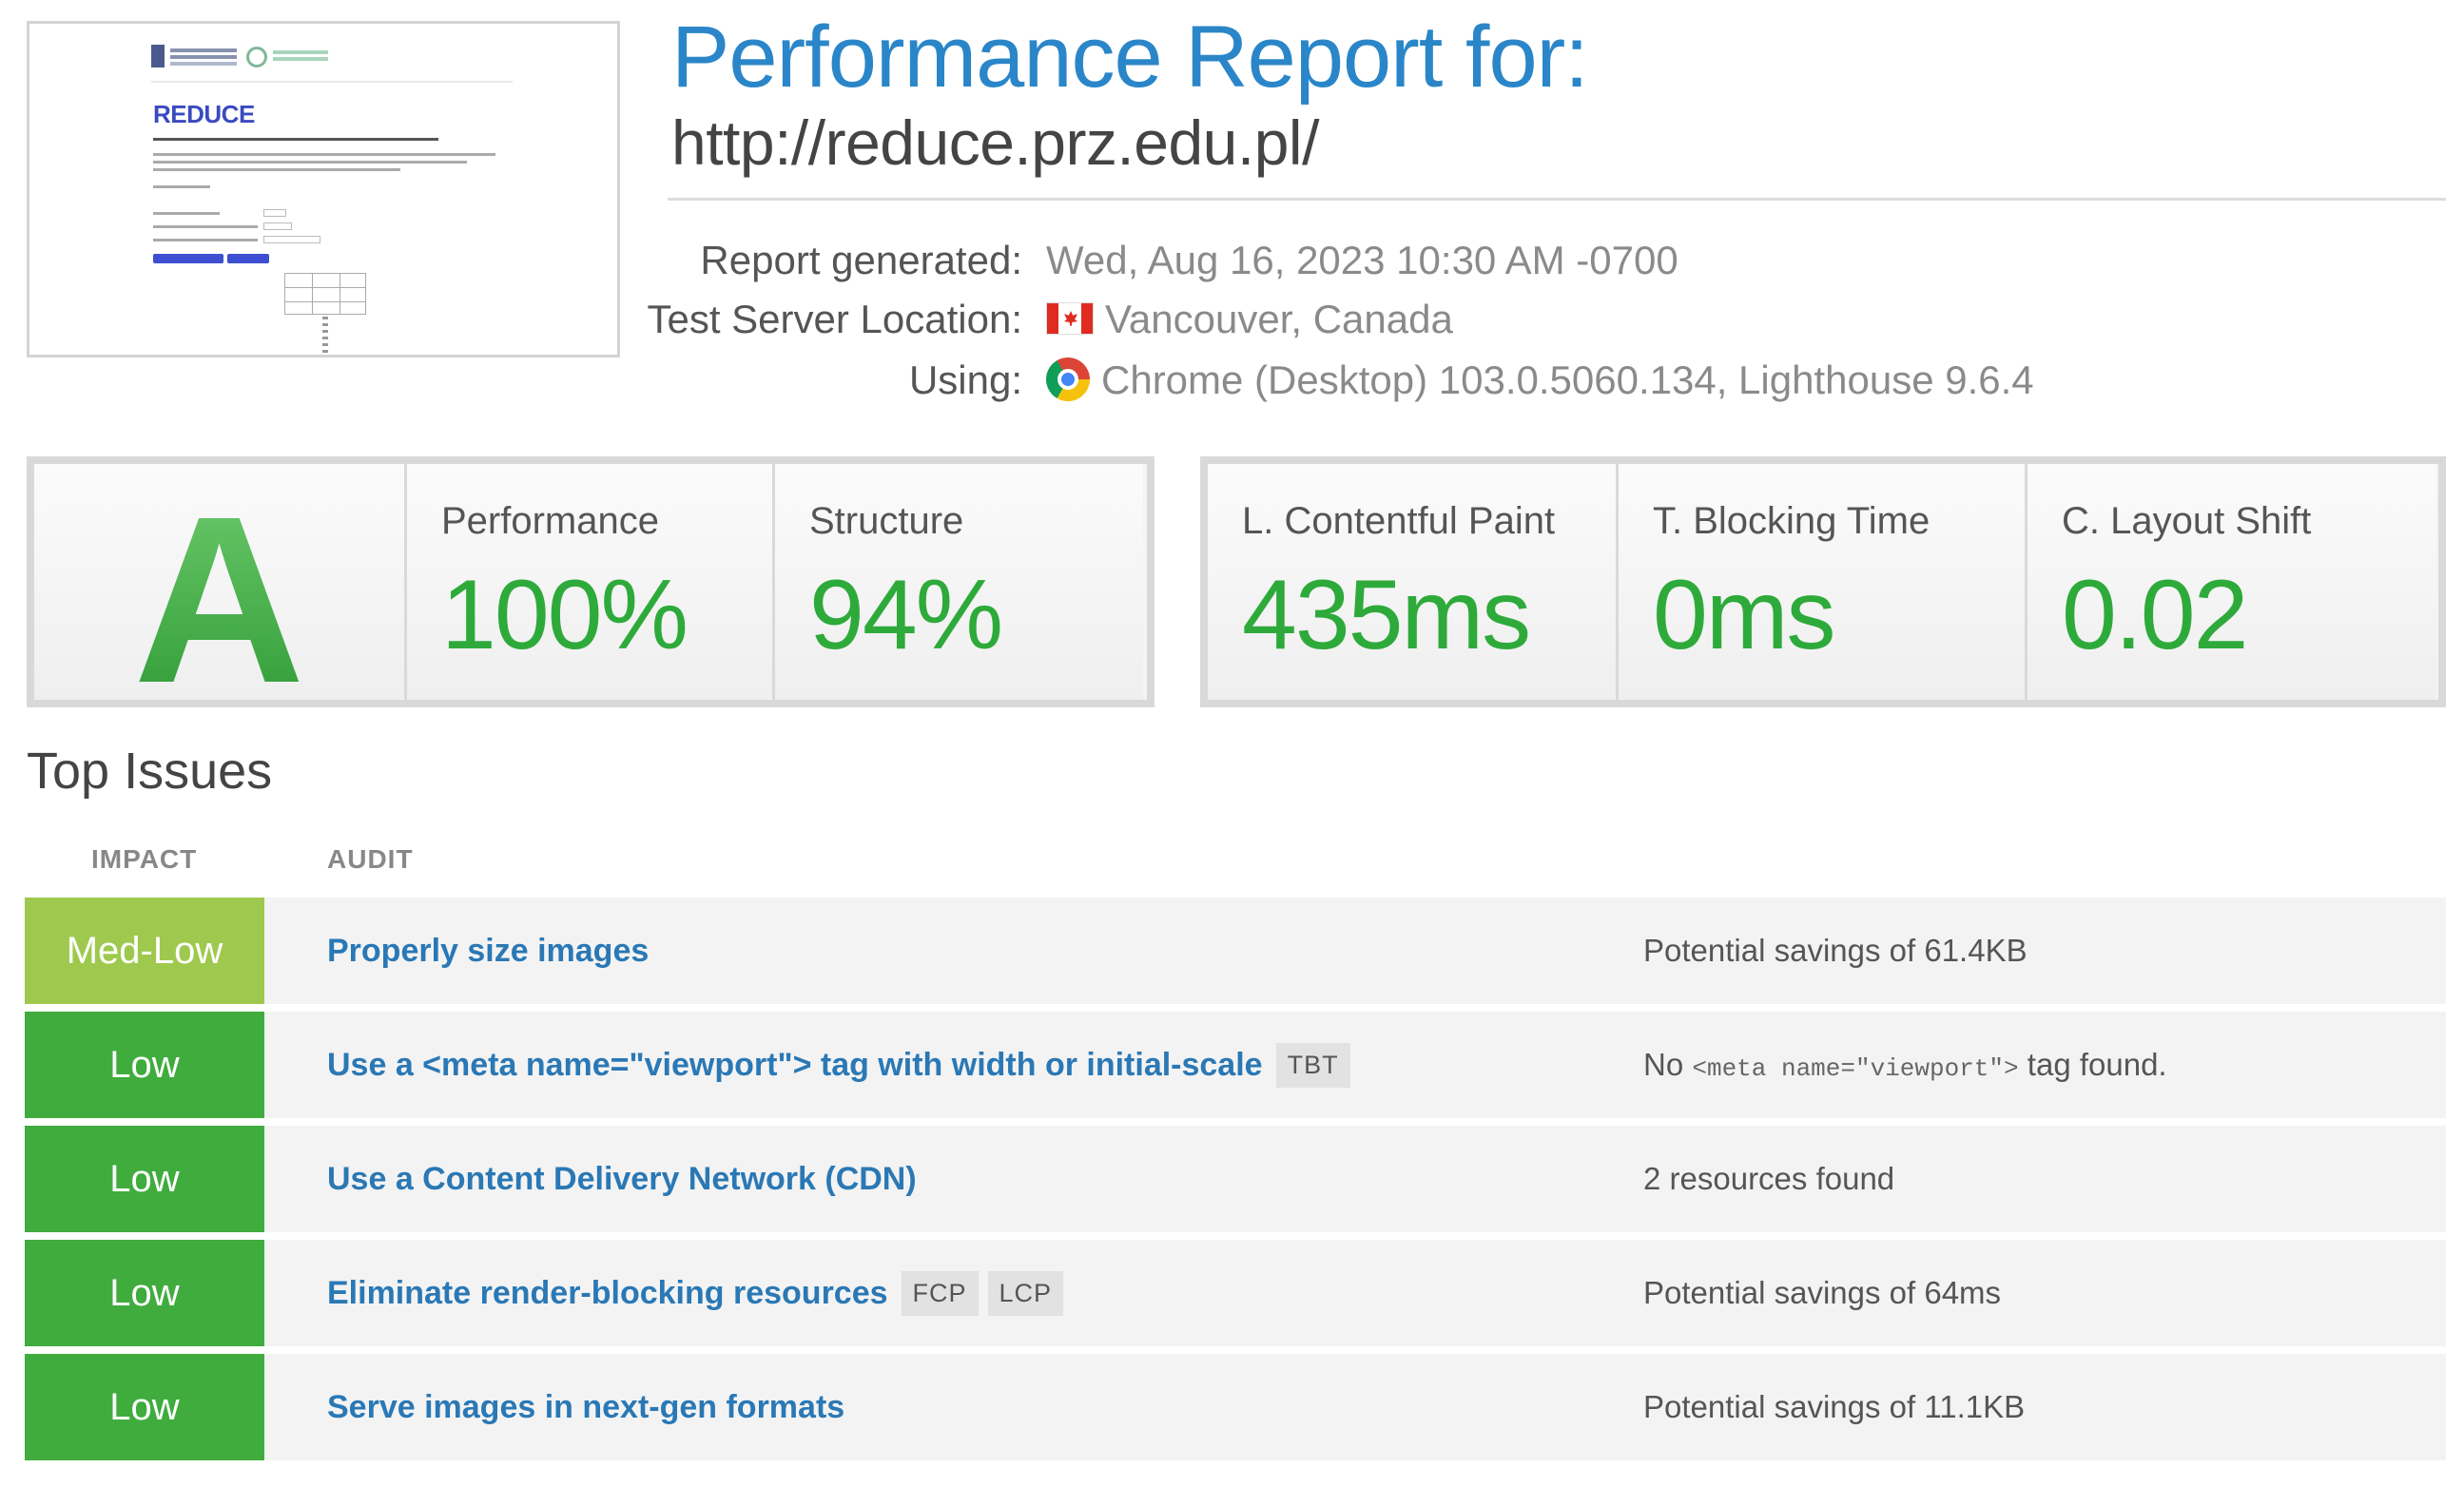 The image size is (2464, 1487). I want to click on cls-cell: C. Layout Shift 0.02, so click(2231, 582).